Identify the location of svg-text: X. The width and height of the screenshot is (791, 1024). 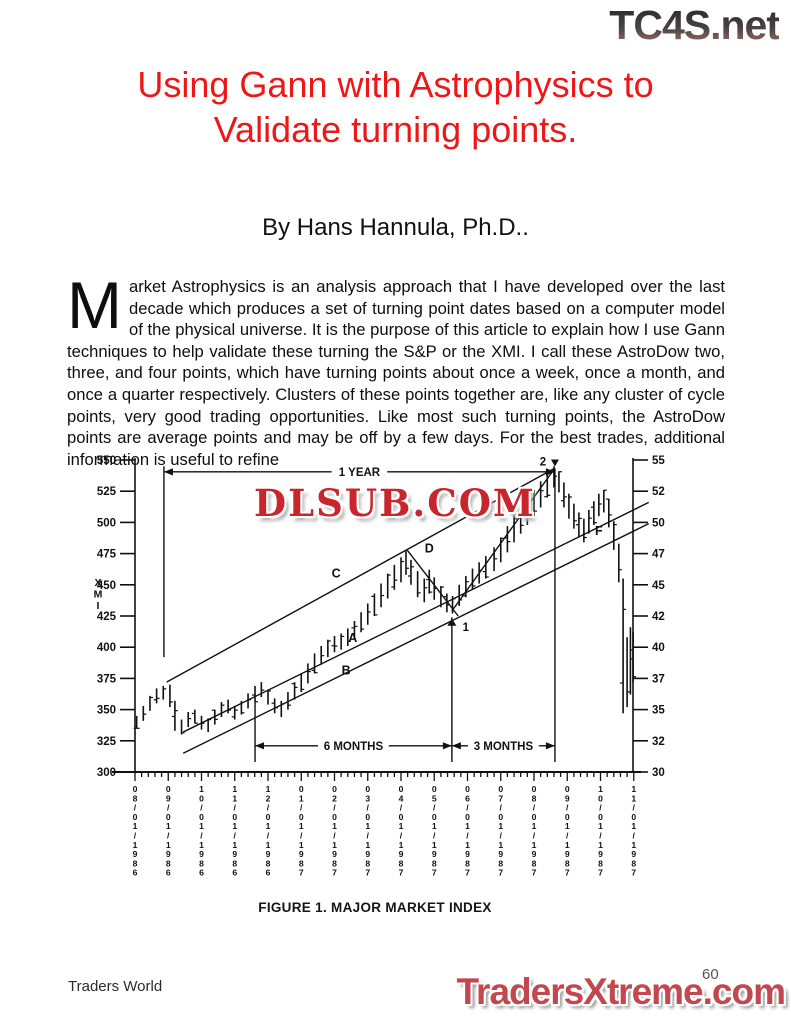
(97, 583).